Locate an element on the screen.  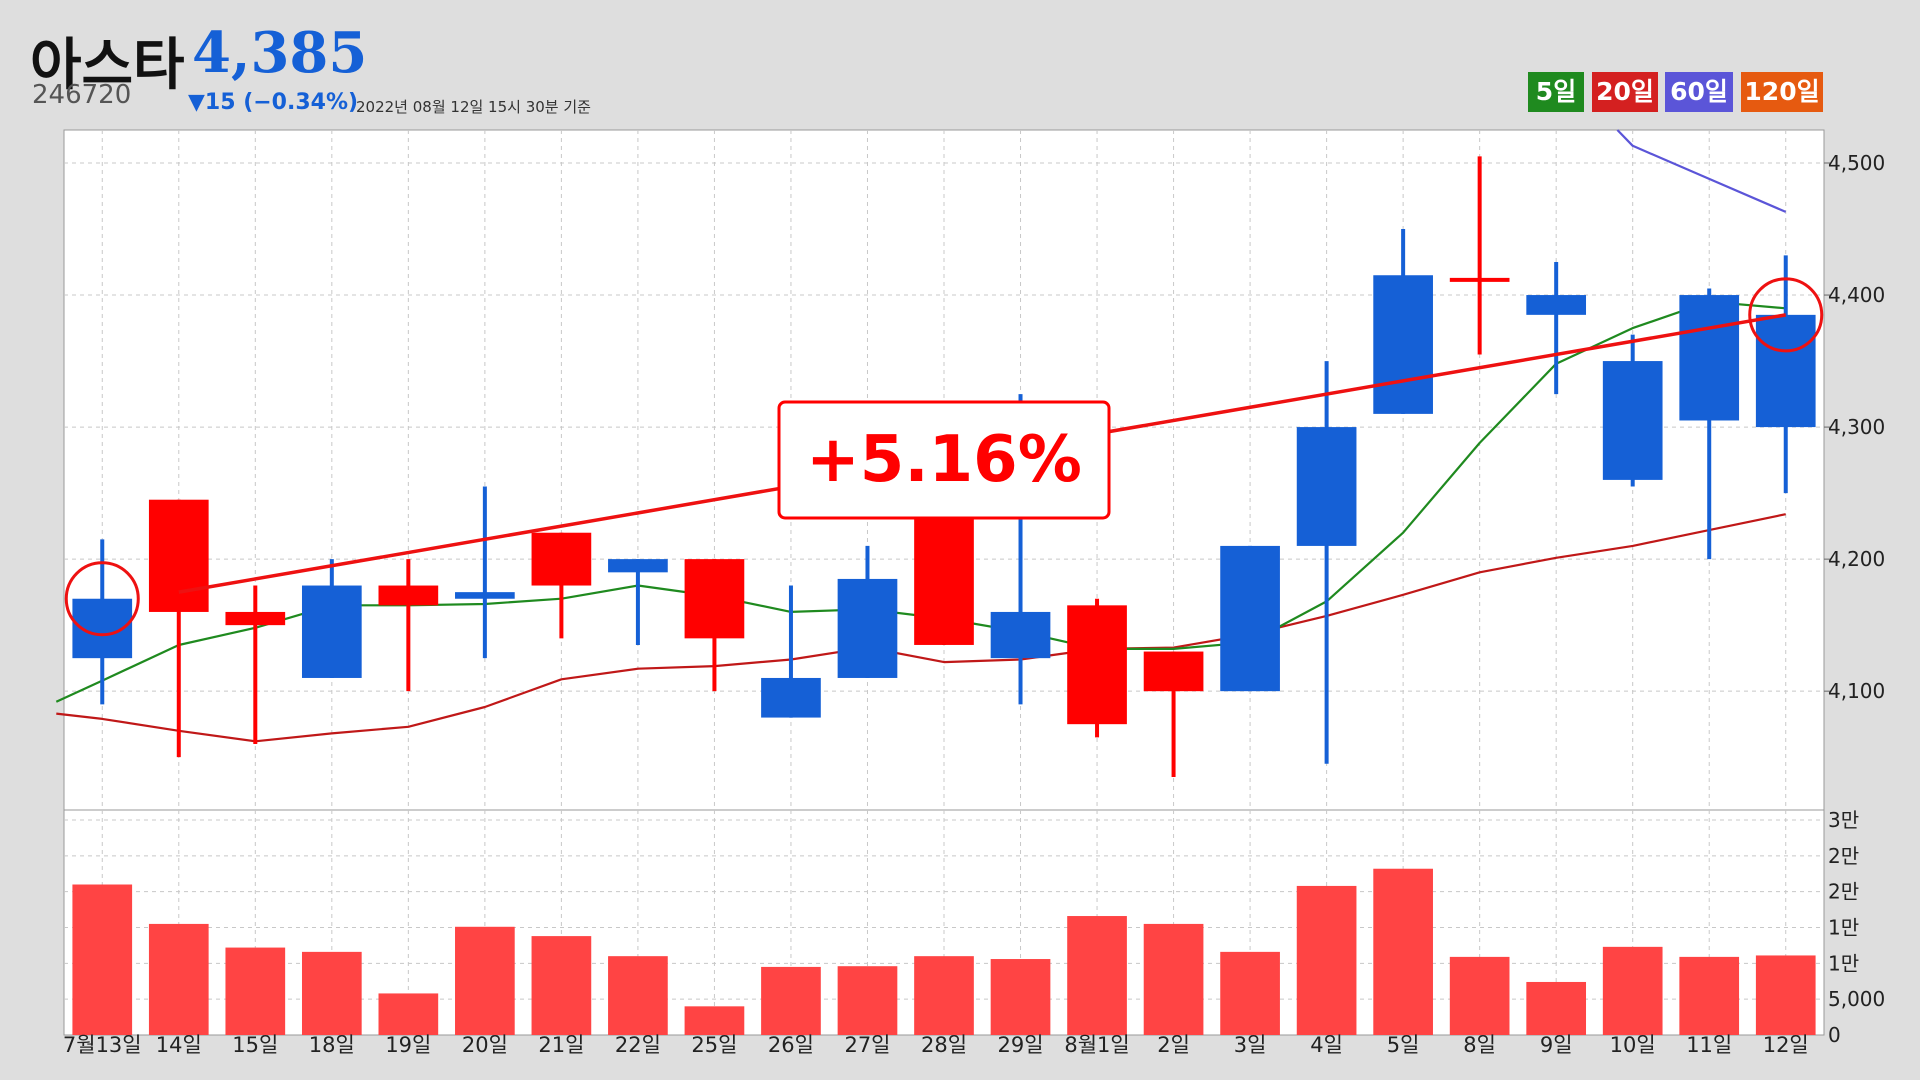
x-tick-label: 11일 is located at coordinates (1709, 1045).